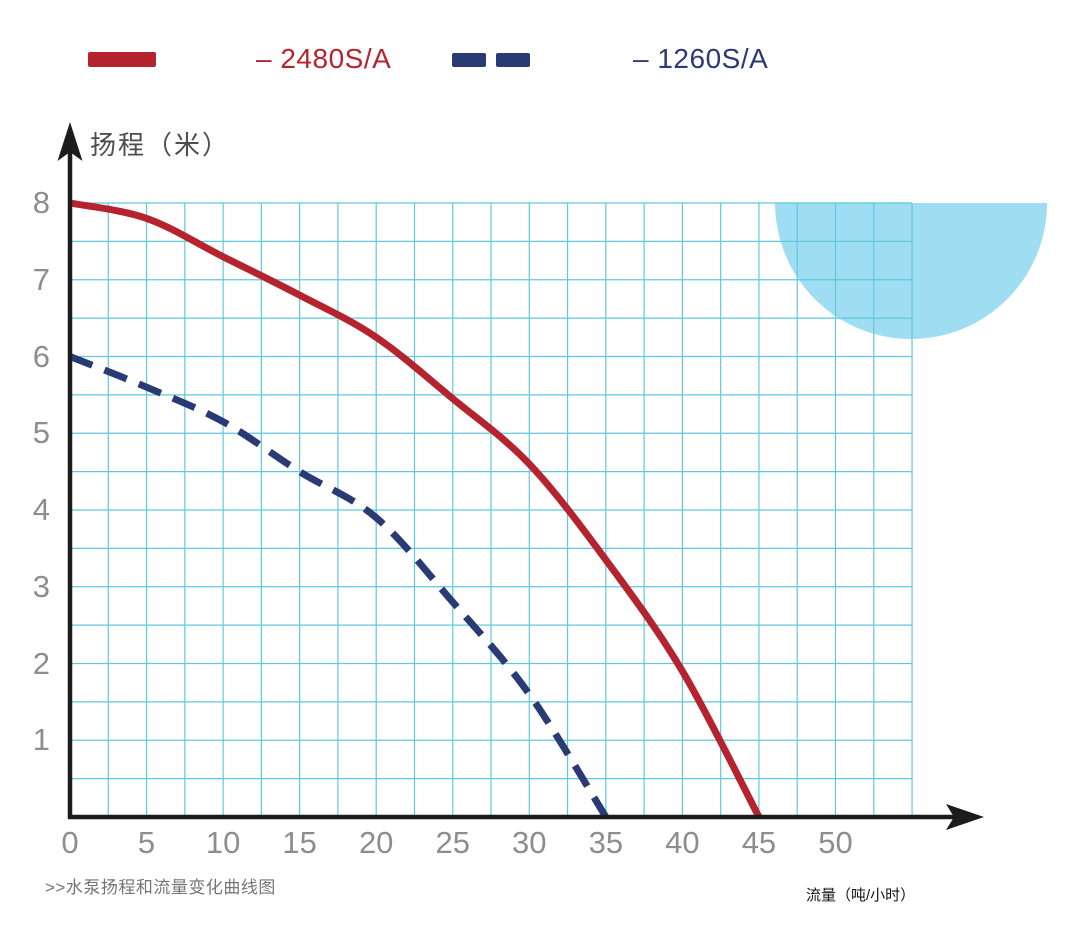  Describe the element at coordinates (41, 740) in the screenshot. I see `y-tick-label: 1` at that location.